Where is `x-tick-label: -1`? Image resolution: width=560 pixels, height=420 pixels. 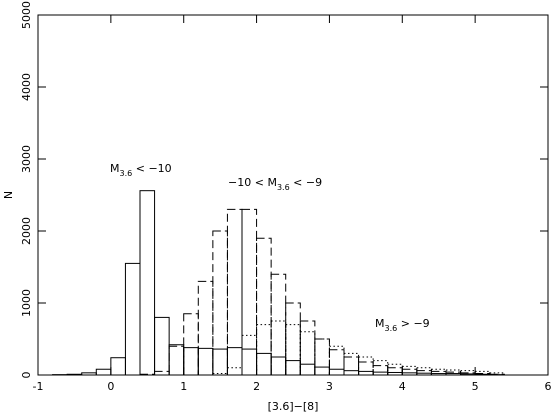
x-tick-label: -1 is located at coordinates (38, 386).